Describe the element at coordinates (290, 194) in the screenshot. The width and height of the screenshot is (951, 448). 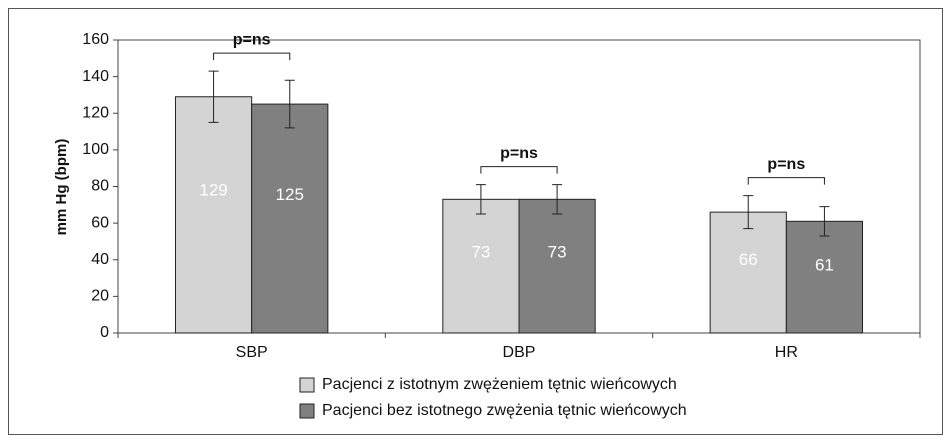
I see `value-label: 125` at that location.